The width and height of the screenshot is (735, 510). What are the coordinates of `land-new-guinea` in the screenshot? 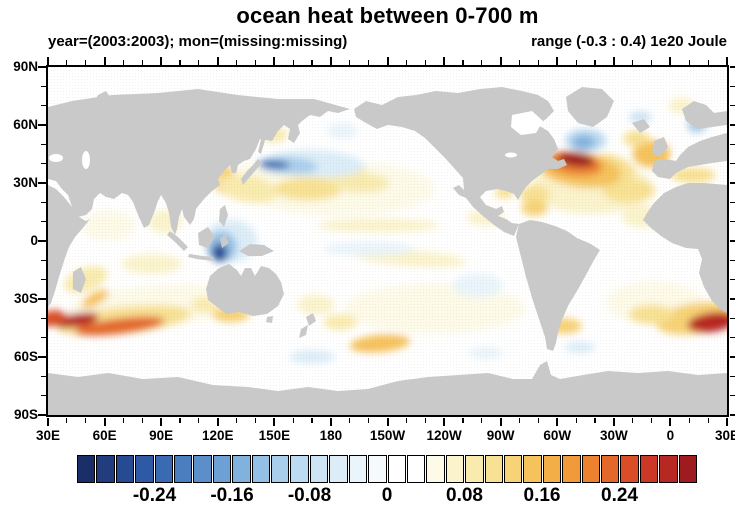 It's located at (256, 250).